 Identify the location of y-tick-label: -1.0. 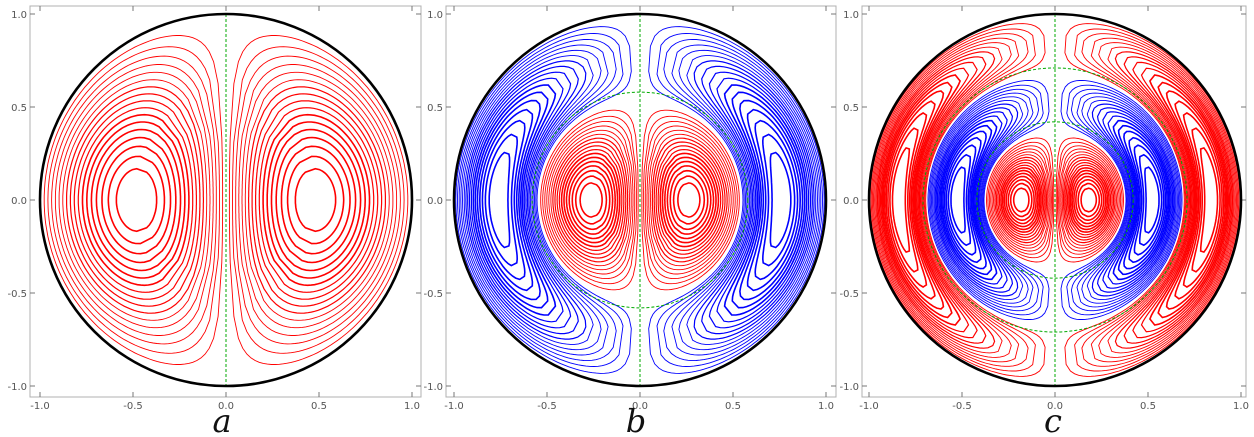
(433, 387).